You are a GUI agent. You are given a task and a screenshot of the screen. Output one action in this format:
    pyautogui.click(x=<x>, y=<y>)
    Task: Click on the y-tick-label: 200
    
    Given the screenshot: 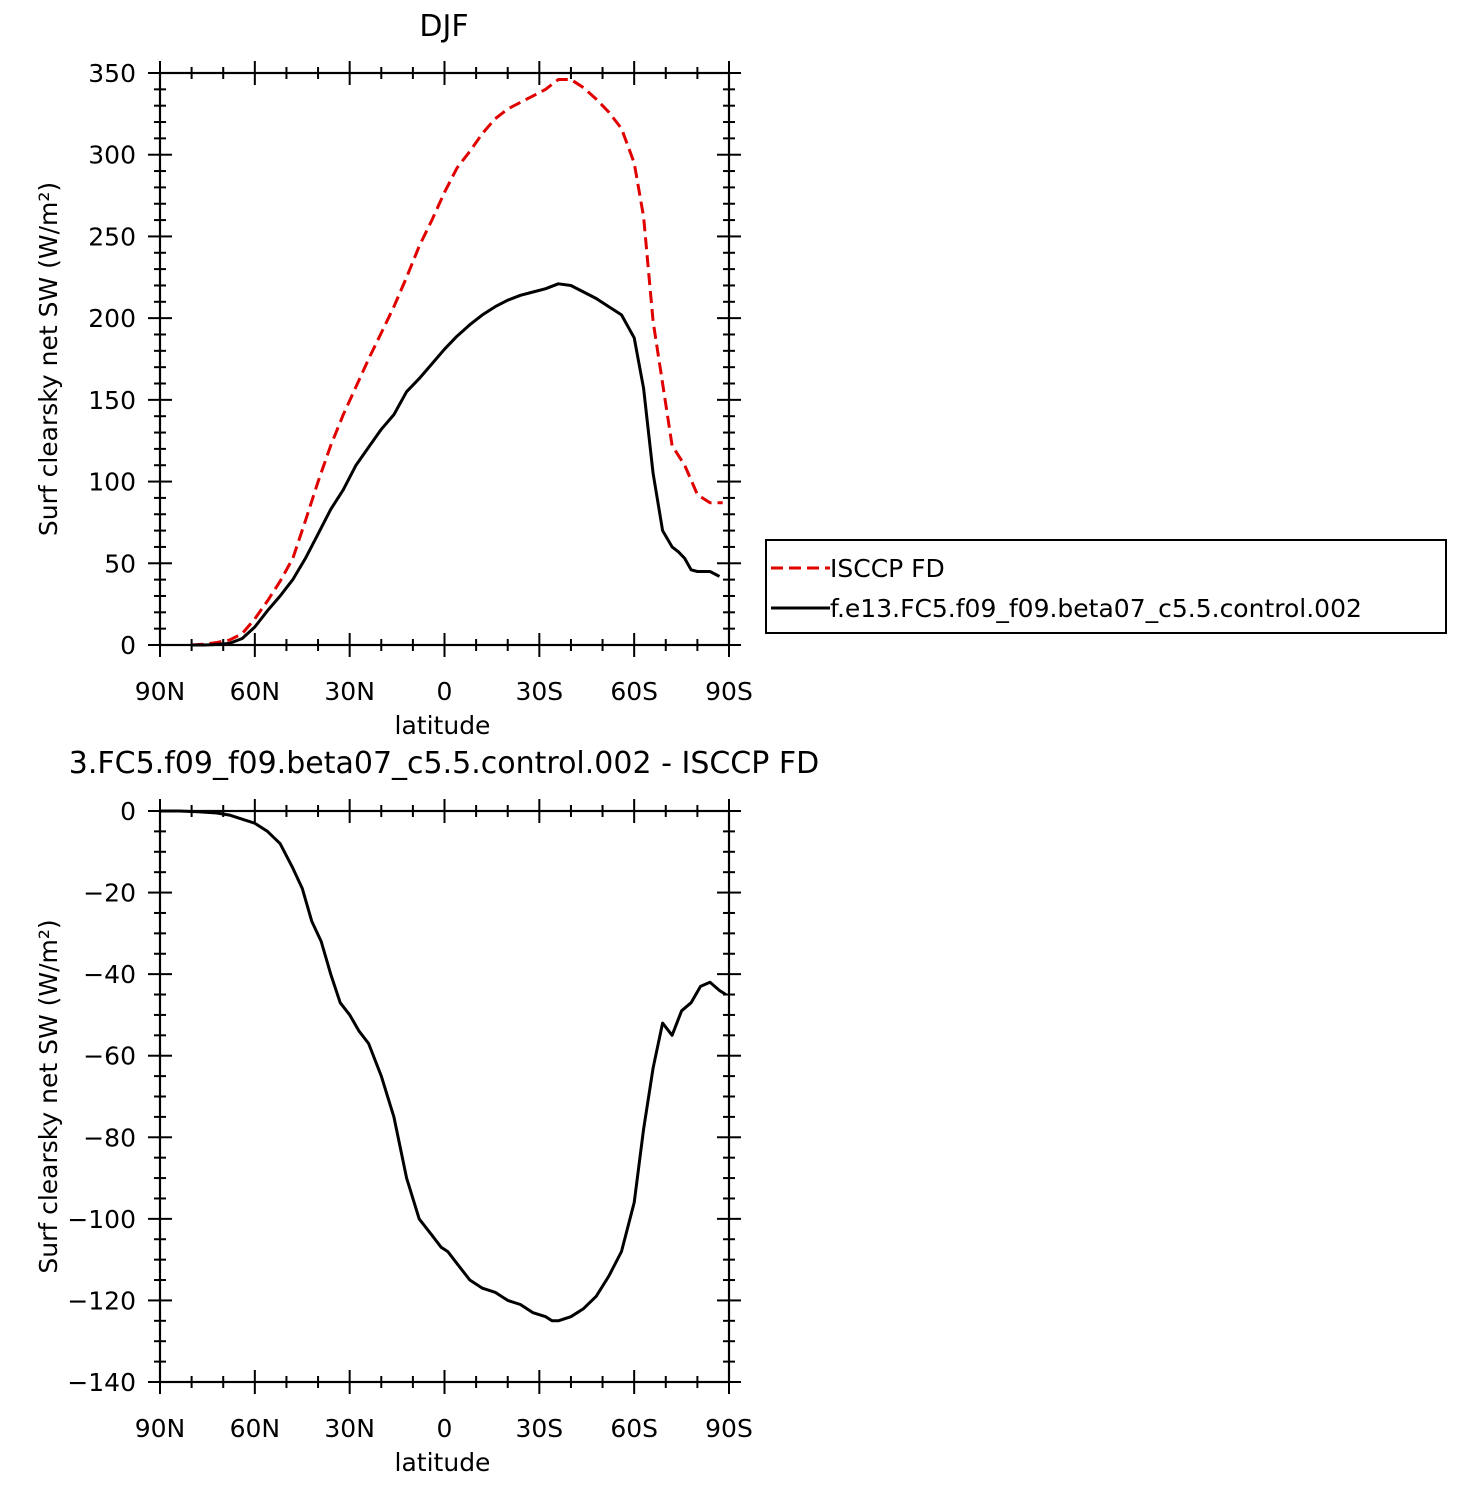 What is the action you would take?
    pyautogui.click(x=112, y=318)
    